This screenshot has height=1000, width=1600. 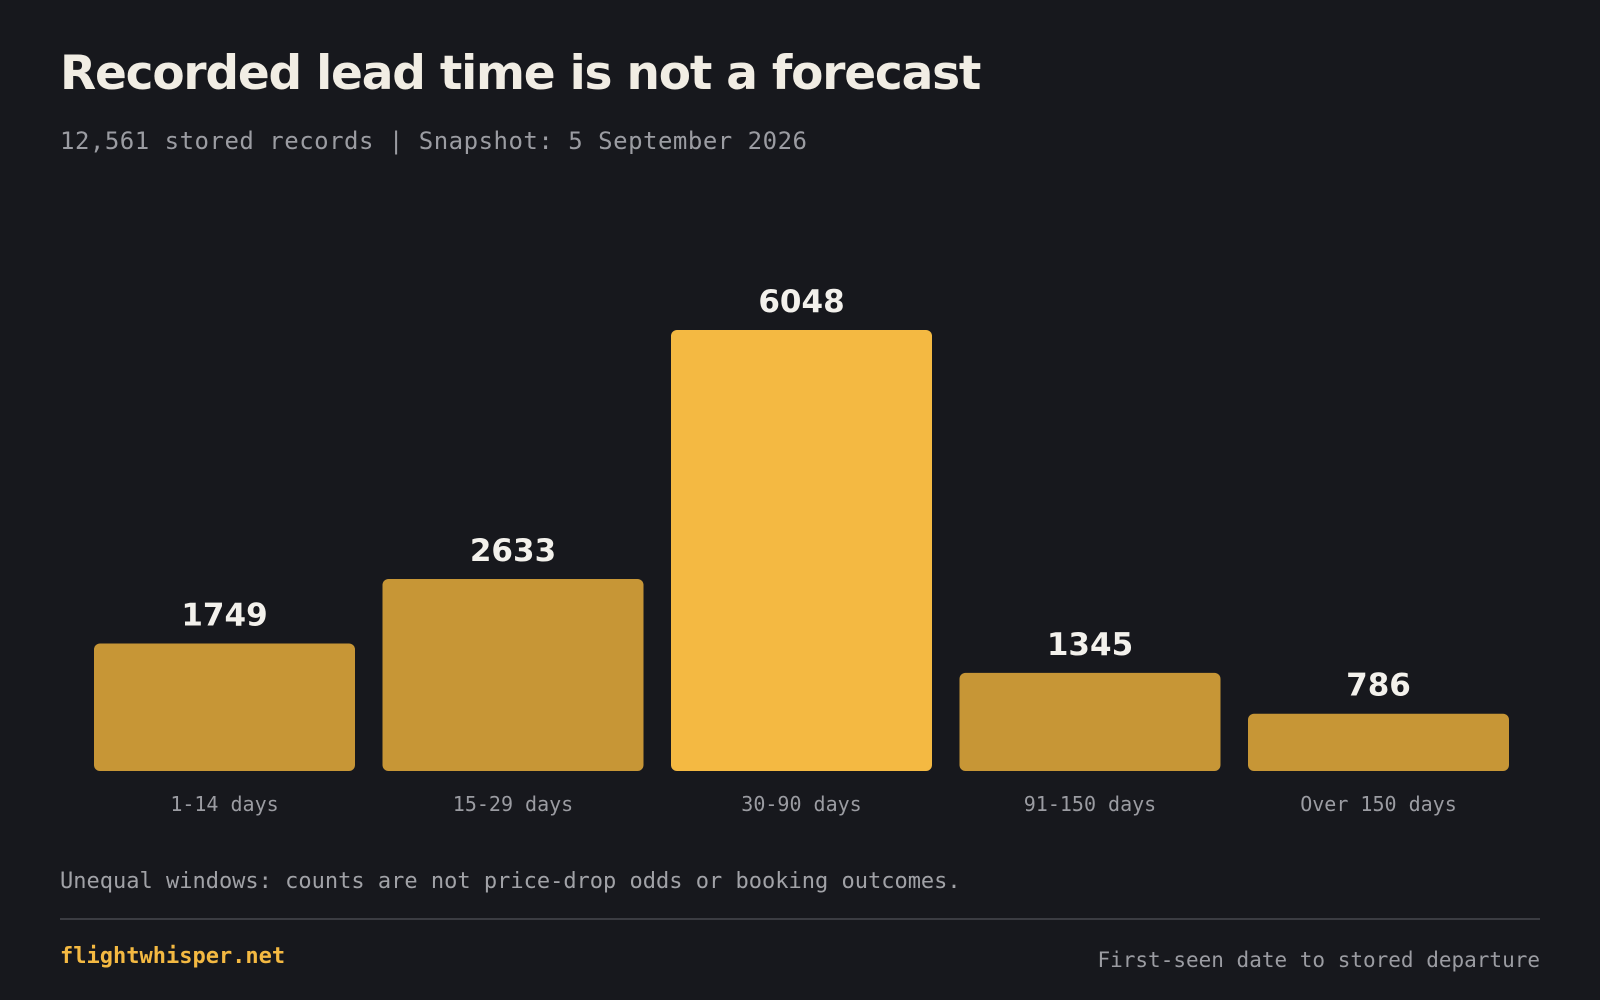 I want to click on category-label-4: Over 150 days, so click(x=1378, y=804).